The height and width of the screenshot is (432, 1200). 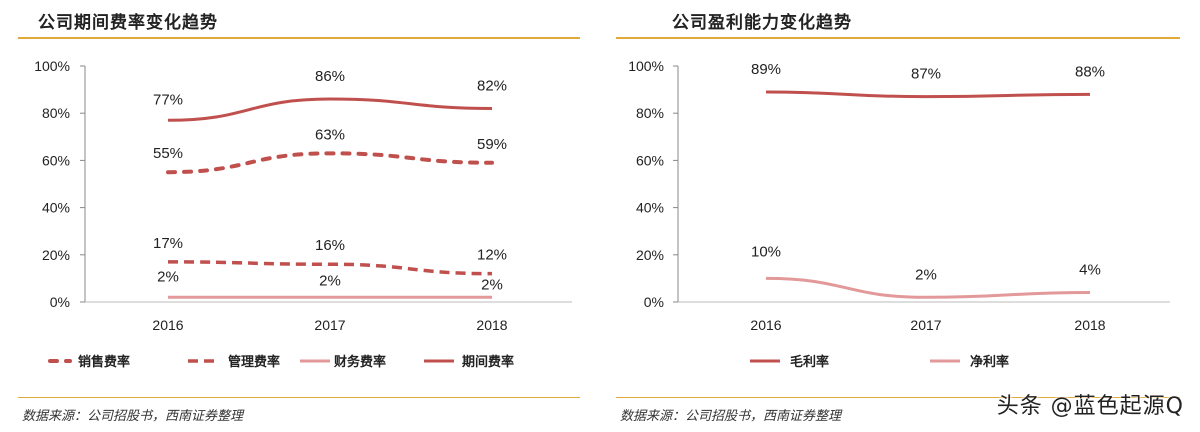 What do you see at coordinates (168, 153) in the screenshot?
I see `data-label: 55%` at bounding box center [168, 153].